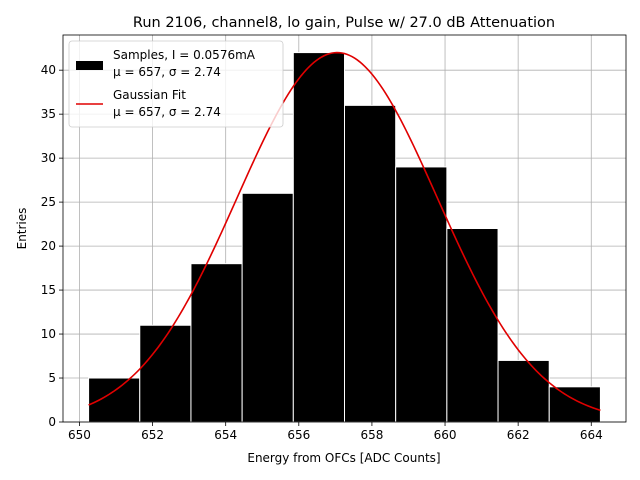 The image size is (640, 480). Describe the element at coordinates (184, 55) in the screenshot. I see `legend-samples-label: Samples, I = 0.0576mA` at that location.